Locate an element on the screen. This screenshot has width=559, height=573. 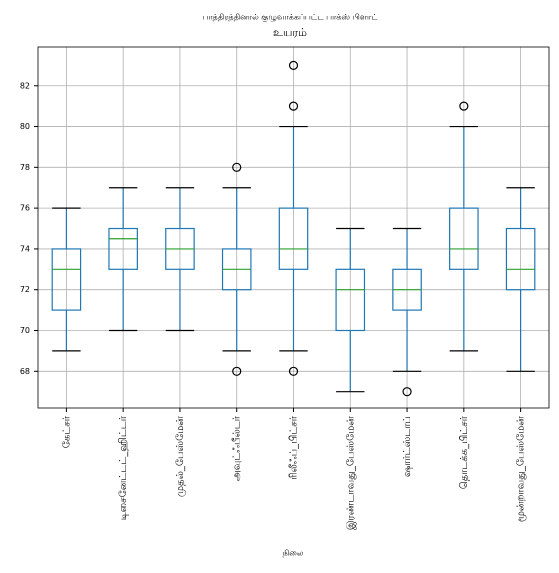
x-tick-label: மூன்றாவது_பேஸ்மேன் is located at coordinates (521, 469).